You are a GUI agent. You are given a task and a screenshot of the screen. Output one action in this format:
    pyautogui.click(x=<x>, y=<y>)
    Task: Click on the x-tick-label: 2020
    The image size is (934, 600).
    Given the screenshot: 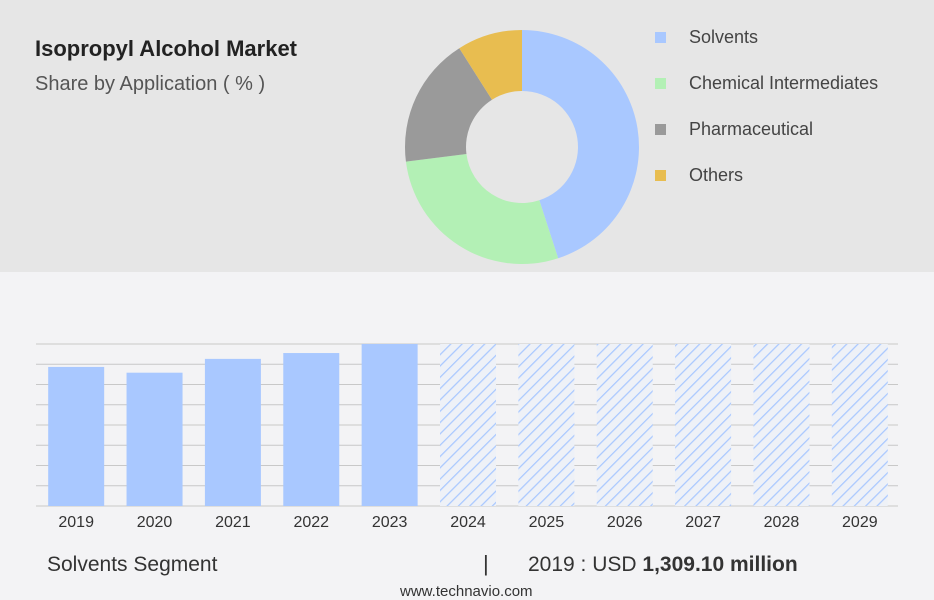 What is the action you would take?
    pyautogui.click(x=155, y=522)
    